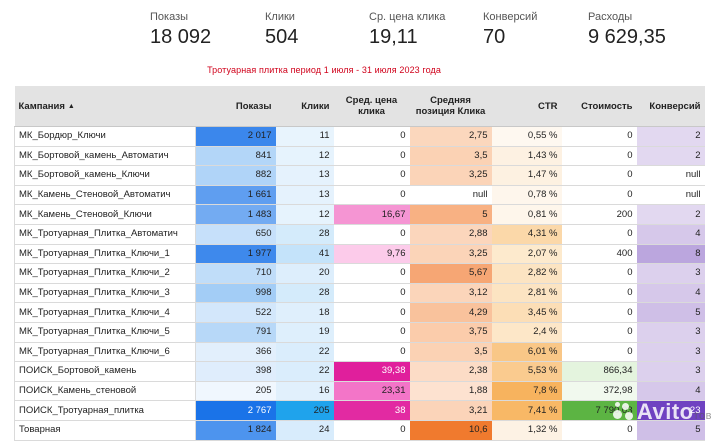  I want to click on cell-shows: 841, so click(235, 156).